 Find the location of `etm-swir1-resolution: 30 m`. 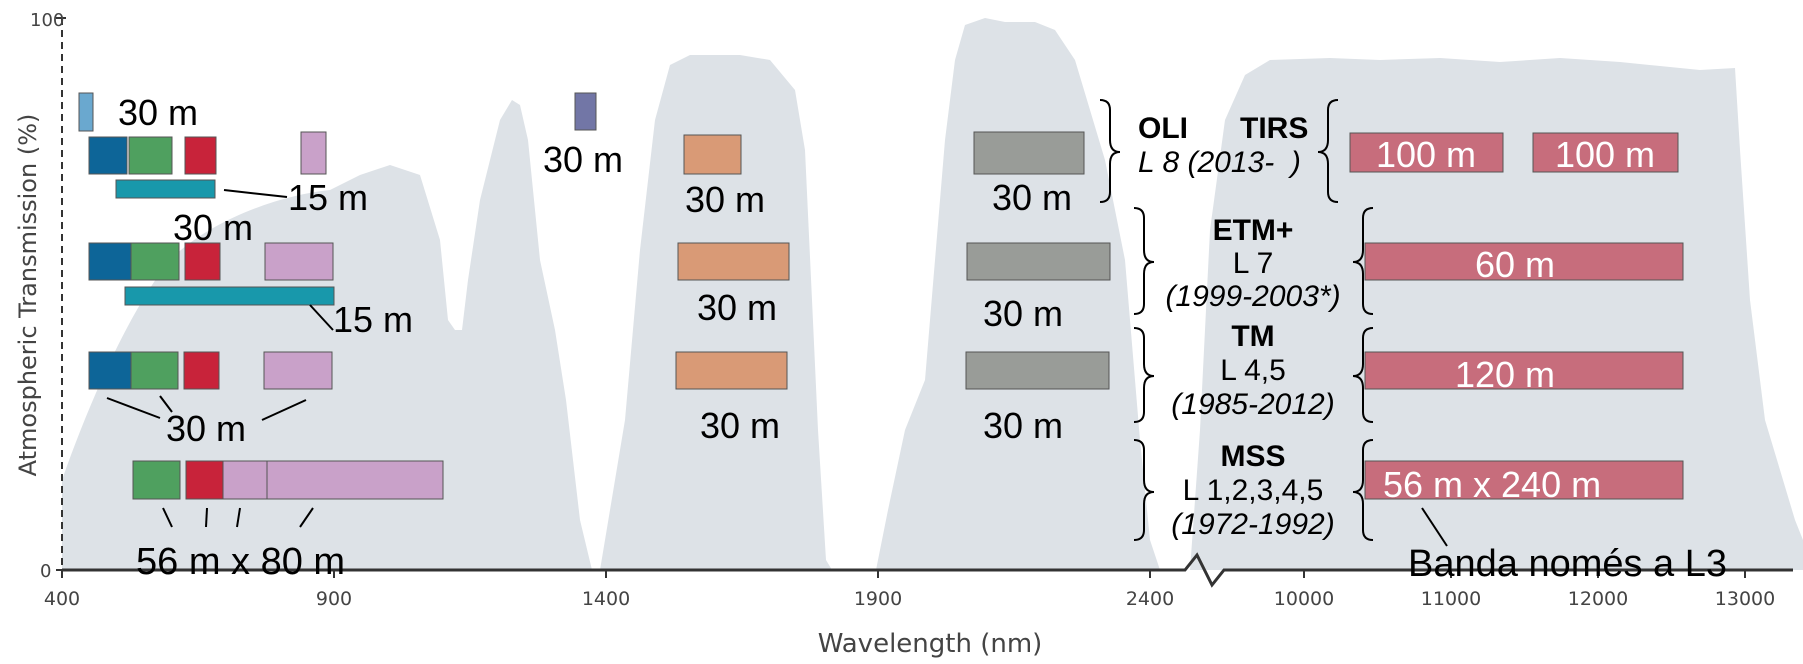

etm-swir1-resolution: 30 m is located at coordinates (737, 307).